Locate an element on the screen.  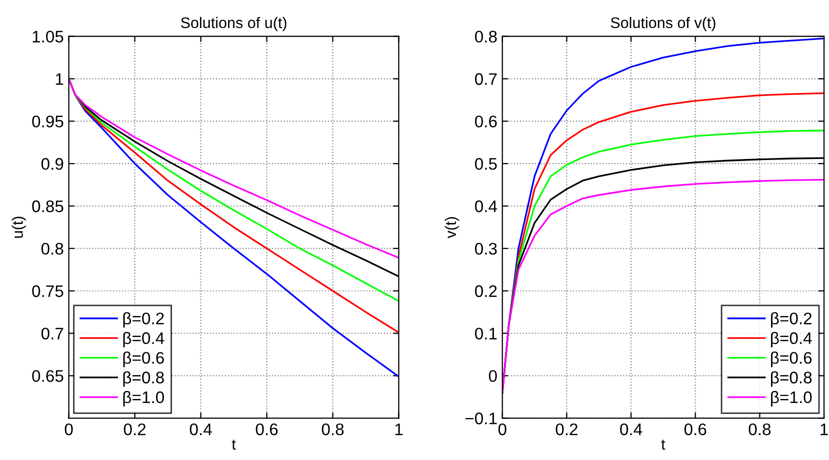
y-tick-label: 0.75 is located at coordinates (48, 291).